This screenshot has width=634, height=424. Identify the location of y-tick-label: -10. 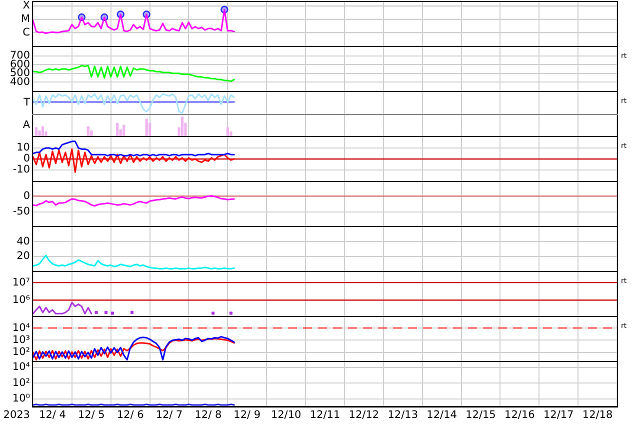
(21, 170).